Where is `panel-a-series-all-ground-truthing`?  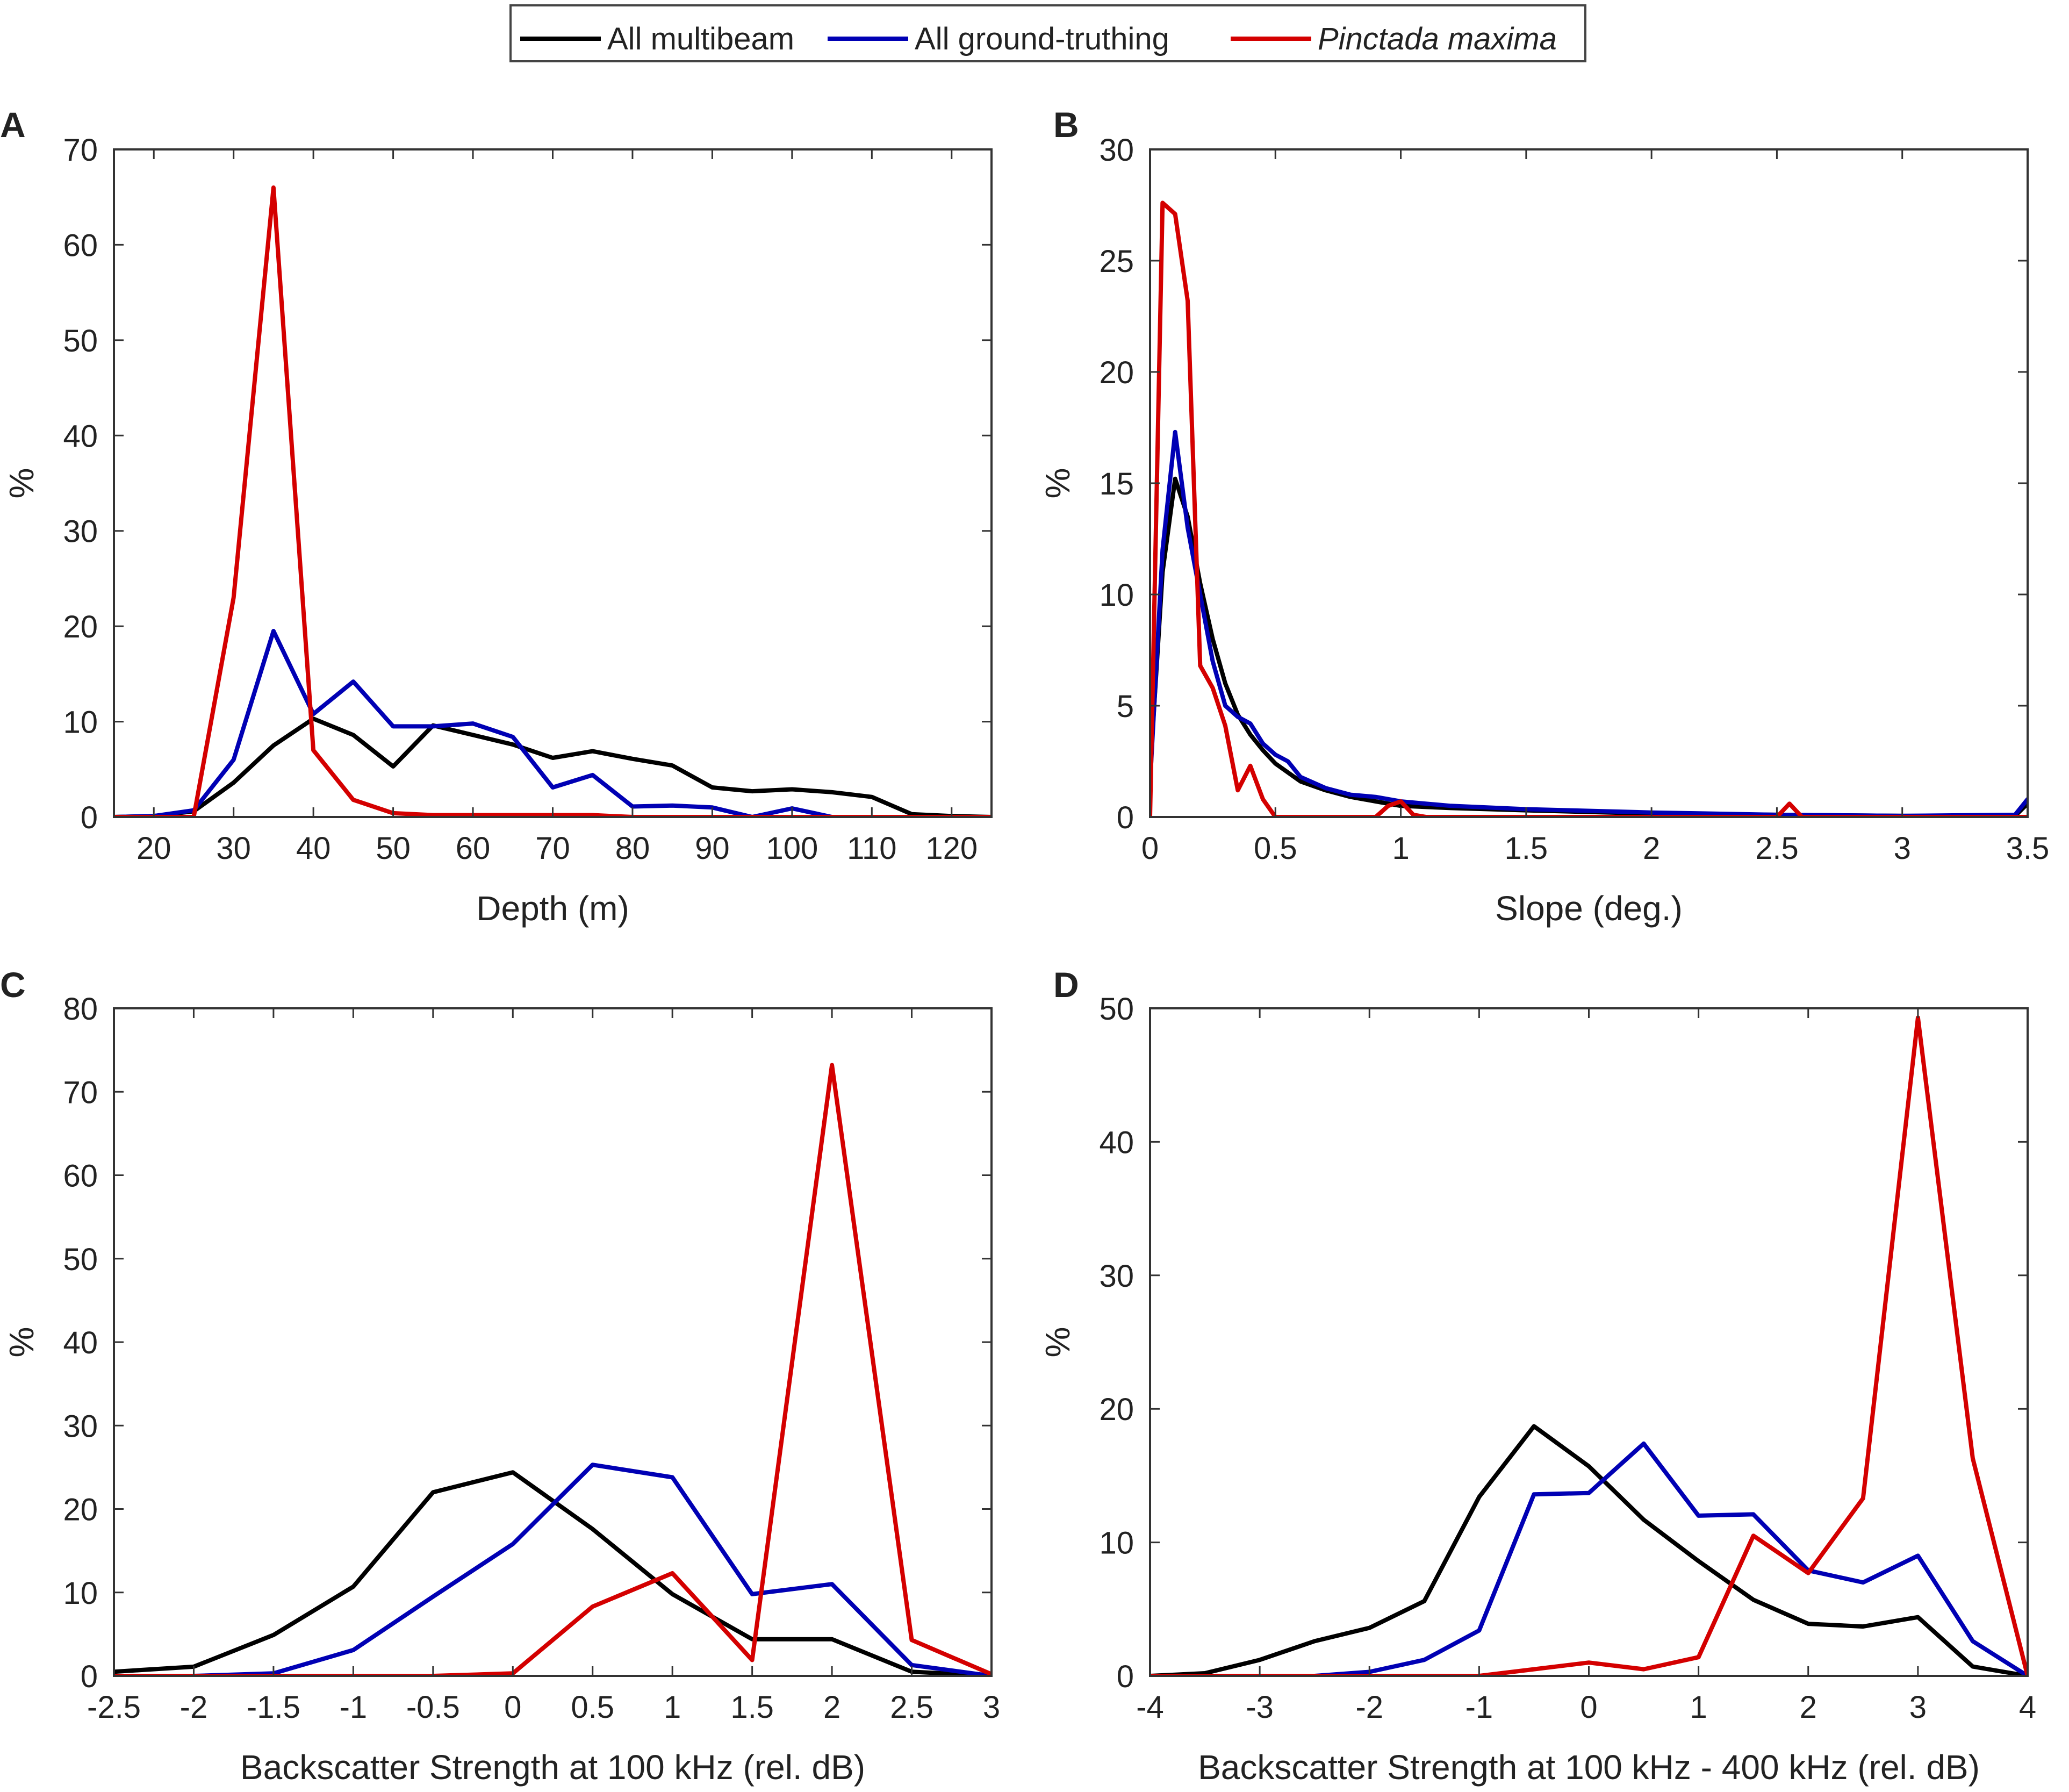 panel-a-series-all-ground-truthing is located at coordinates (553, 723).